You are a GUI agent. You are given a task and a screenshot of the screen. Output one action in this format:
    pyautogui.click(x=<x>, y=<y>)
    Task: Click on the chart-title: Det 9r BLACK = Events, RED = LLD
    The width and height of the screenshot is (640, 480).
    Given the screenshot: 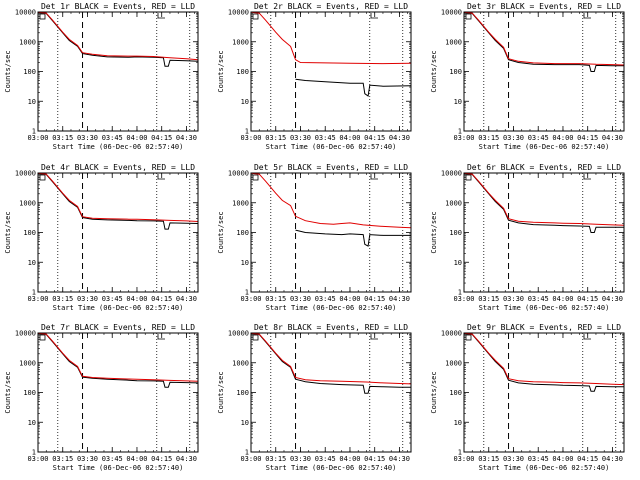 What is the action you would take?
    pyautogui.click(x=544, y=327)
    